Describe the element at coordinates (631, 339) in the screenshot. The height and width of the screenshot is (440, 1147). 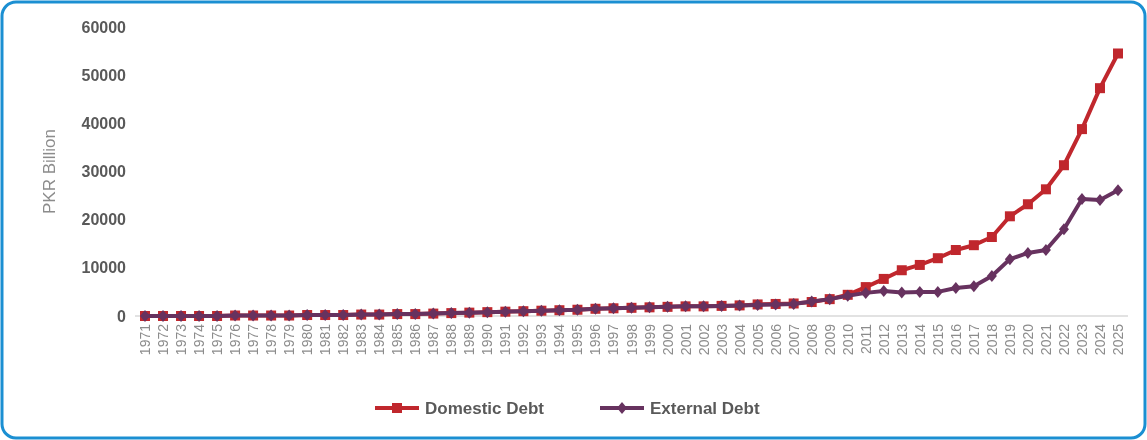
I see `x-tick-label: 1998` at that location.